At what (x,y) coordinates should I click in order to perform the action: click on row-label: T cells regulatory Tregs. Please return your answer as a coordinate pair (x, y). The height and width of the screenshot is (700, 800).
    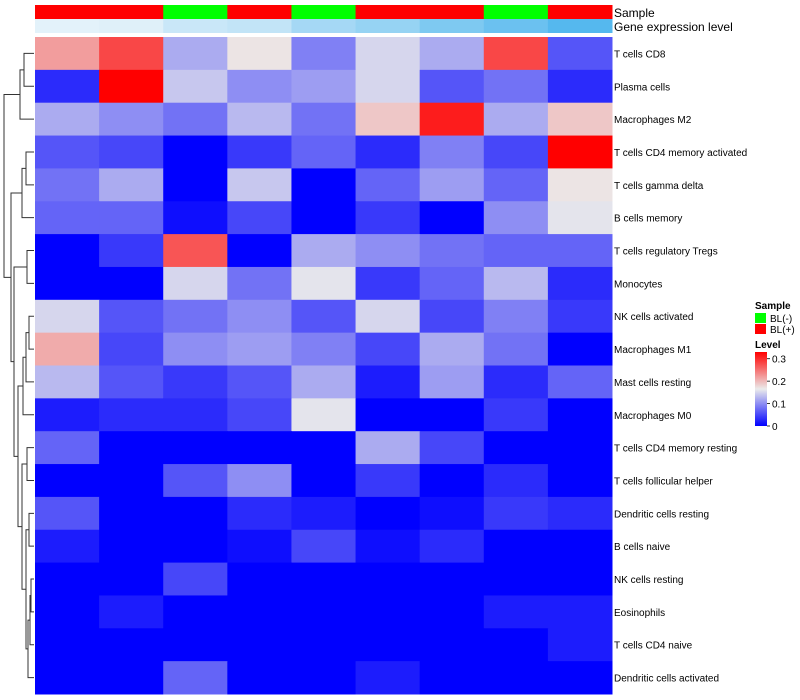
    Looking at the image, I should click on (666, 252).